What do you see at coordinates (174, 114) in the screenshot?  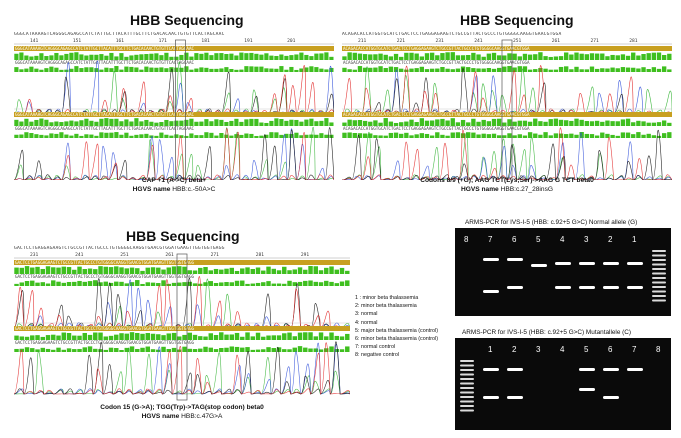 I see `sequence-bar` at bounding box center [174, 114].